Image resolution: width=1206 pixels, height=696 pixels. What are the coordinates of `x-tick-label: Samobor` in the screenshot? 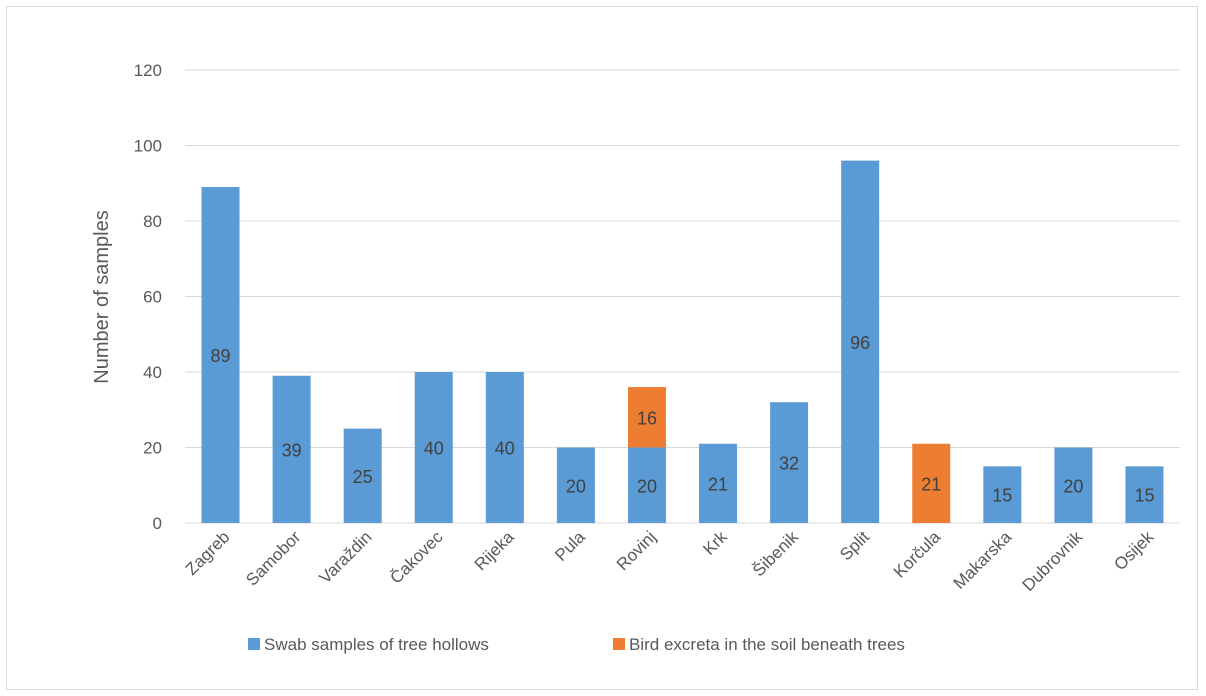 It's located at (273, 558).